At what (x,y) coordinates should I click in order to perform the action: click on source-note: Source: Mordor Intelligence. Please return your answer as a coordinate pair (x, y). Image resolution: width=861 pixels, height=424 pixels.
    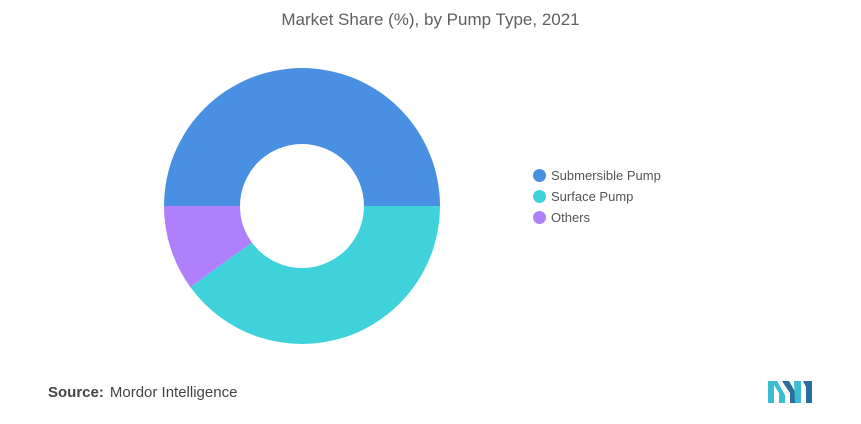
    Looking at the image, I should click on (142, 392).